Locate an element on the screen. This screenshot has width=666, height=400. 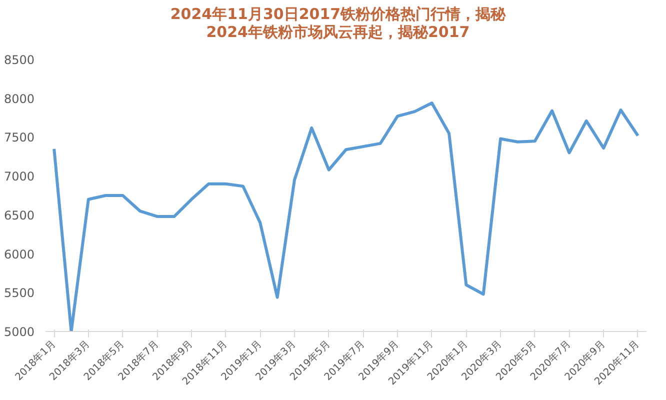
y-tick-label: 8500 is located at coordinates (19, 60).